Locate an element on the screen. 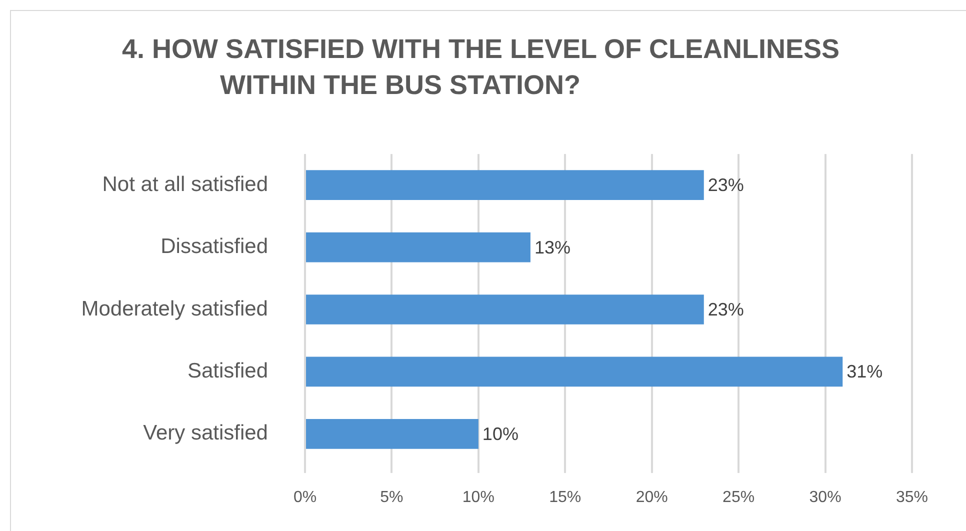 The image size is (966, 531). x-tick-label: 15% is located at coordinates (565, 497).